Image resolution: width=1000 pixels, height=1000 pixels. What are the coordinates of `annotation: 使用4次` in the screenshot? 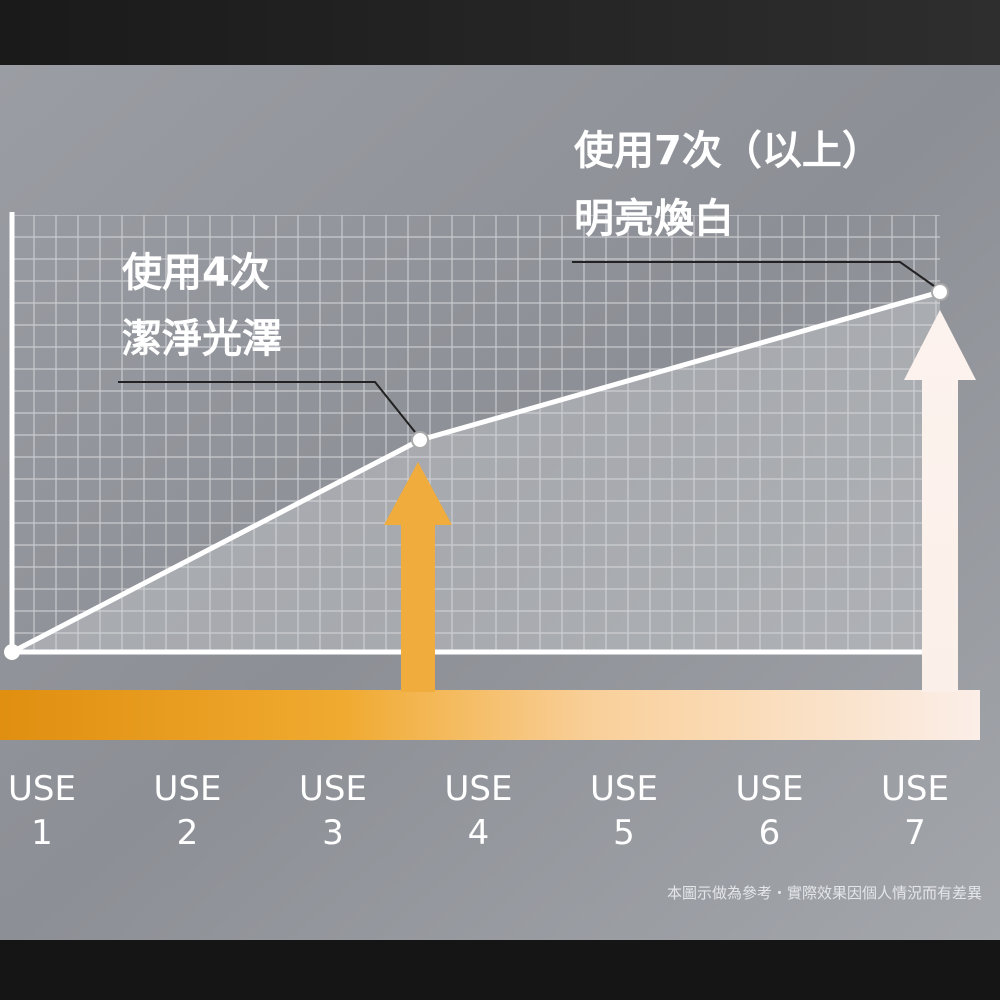 It's located at (196, 273).